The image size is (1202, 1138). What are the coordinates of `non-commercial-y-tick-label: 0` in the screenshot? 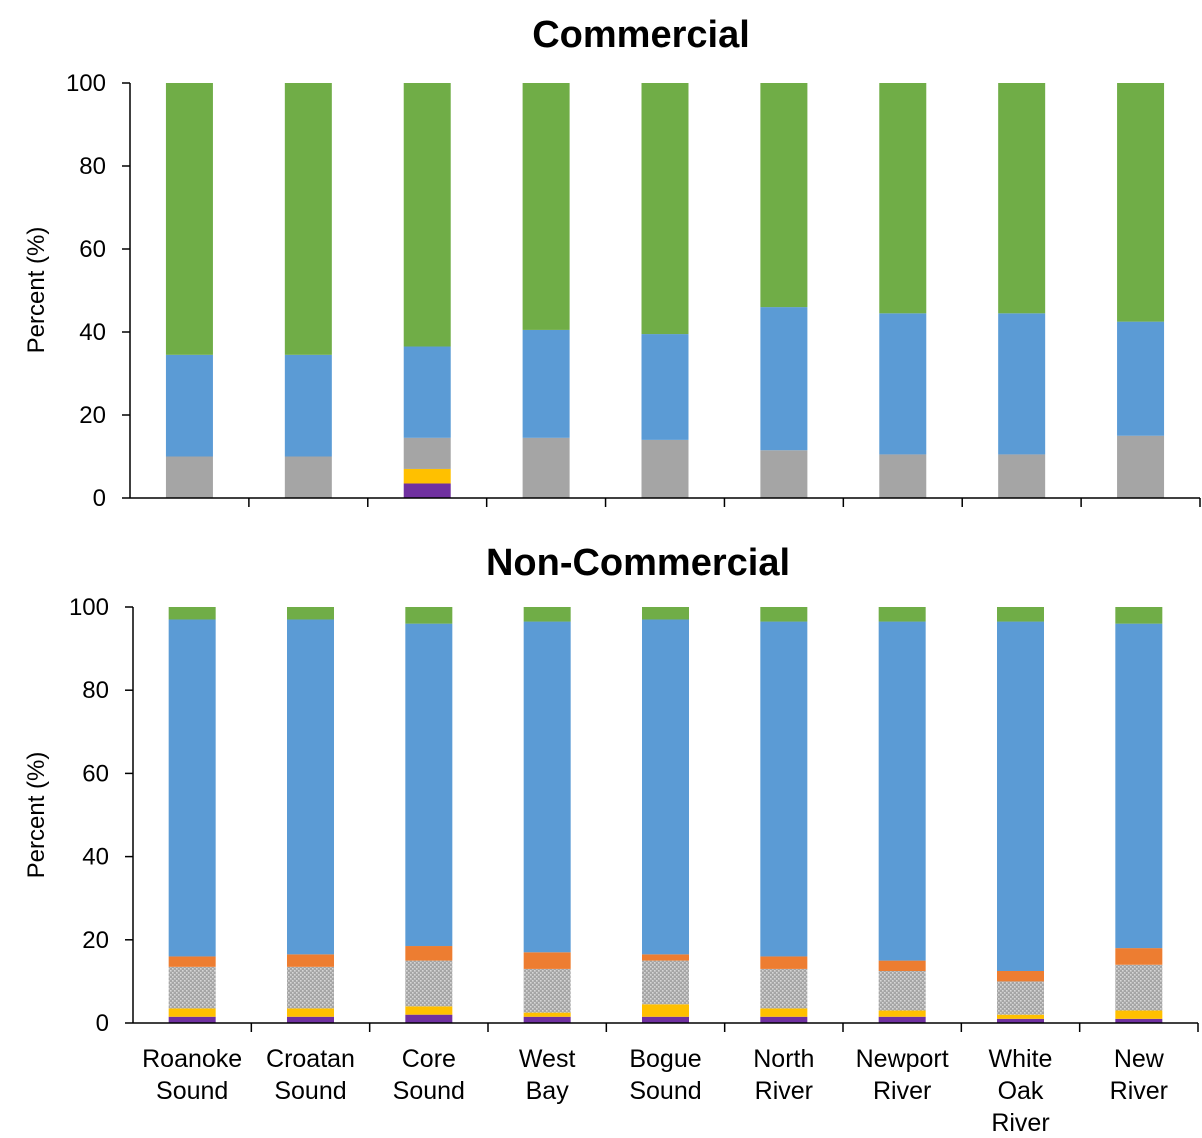 It's located at (102, 1023).